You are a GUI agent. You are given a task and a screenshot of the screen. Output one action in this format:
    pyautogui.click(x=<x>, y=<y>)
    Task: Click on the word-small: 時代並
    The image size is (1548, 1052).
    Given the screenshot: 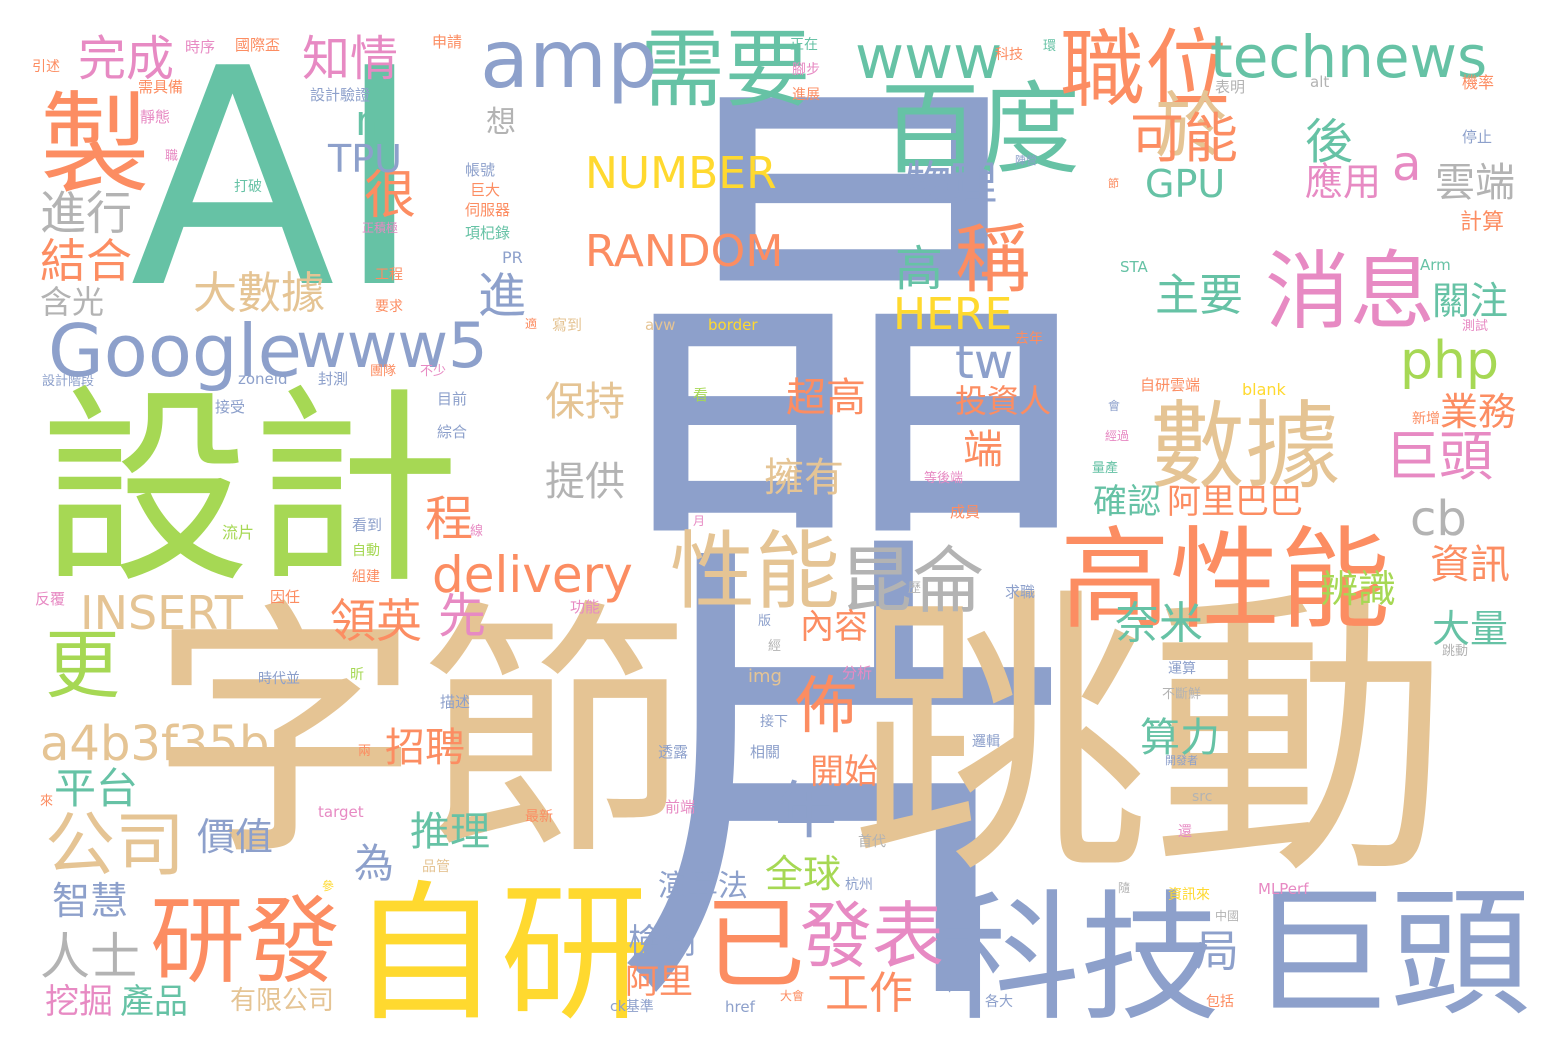 What is the action you would take?
    pyautogui.click(x=279, y=679)
    